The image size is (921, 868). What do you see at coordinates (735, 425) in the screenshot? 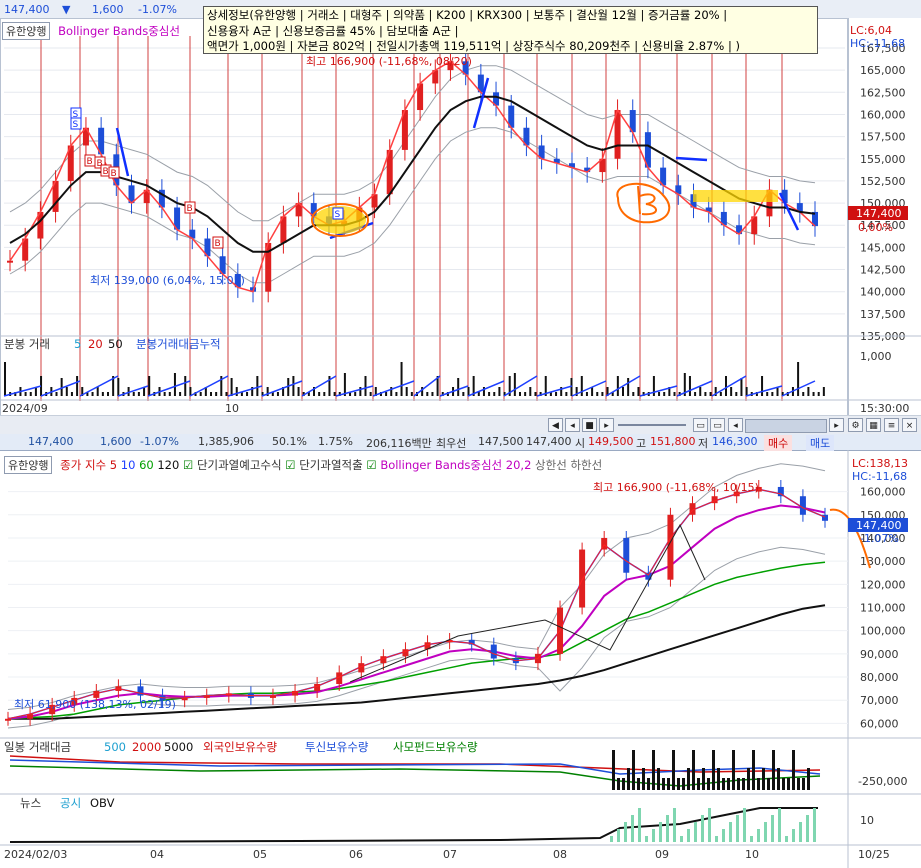
I see `scroll-left-button: ◂` at bounding box center [735, 425].